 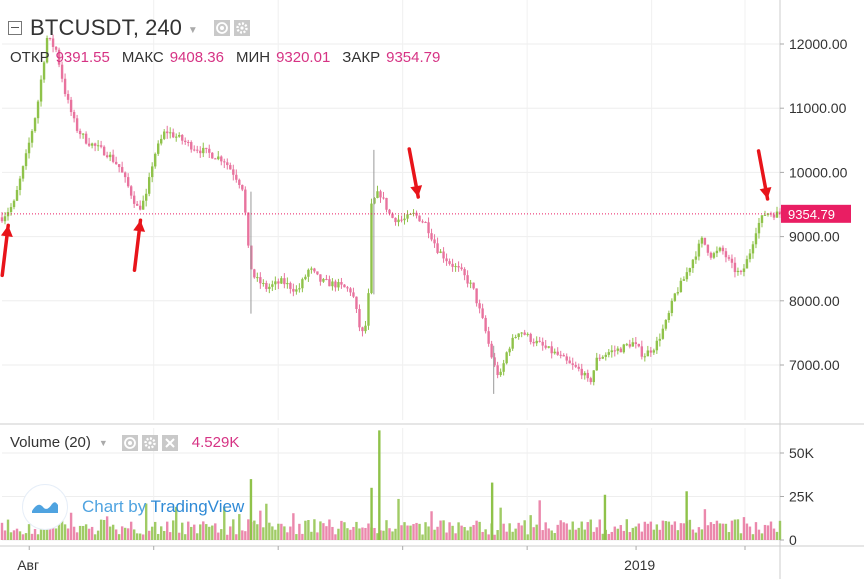 I want to click on tradingview-watermark: Chart by TradingView, so click(x=133, y=507).